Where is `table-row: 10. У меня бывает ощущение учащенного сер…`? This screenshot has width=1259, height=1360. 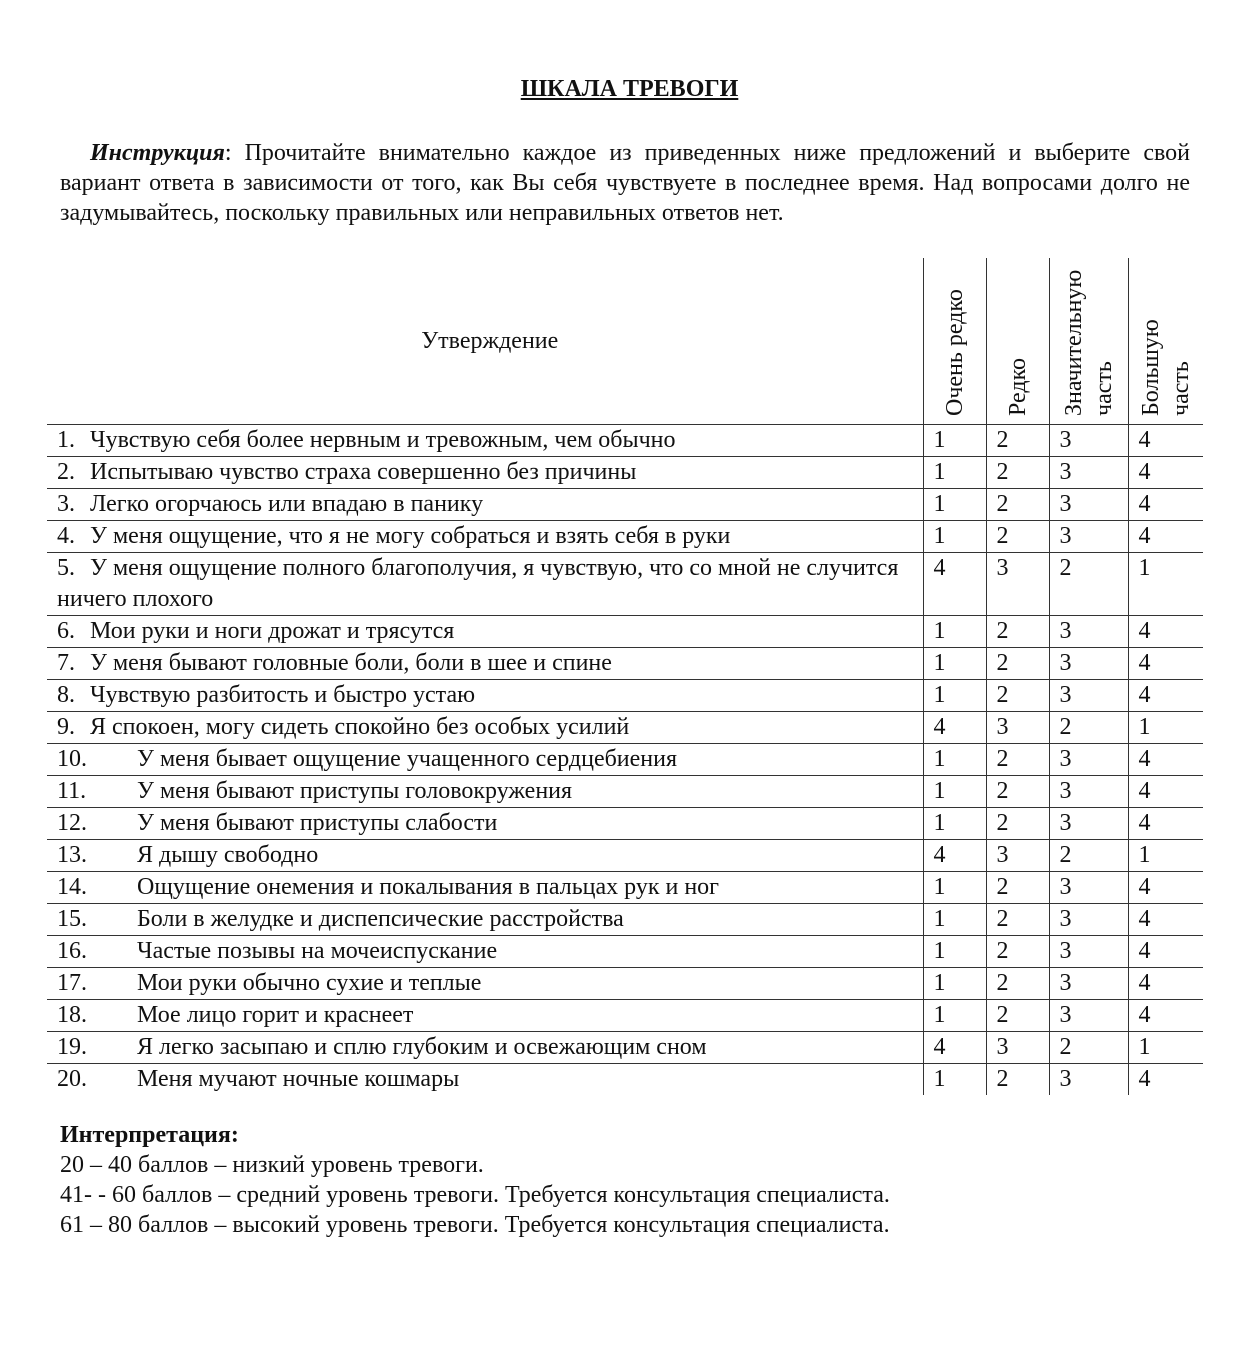 table-row: 10. У меня бывает ощущение учащенного сер… is located at coordinates (625, 759).